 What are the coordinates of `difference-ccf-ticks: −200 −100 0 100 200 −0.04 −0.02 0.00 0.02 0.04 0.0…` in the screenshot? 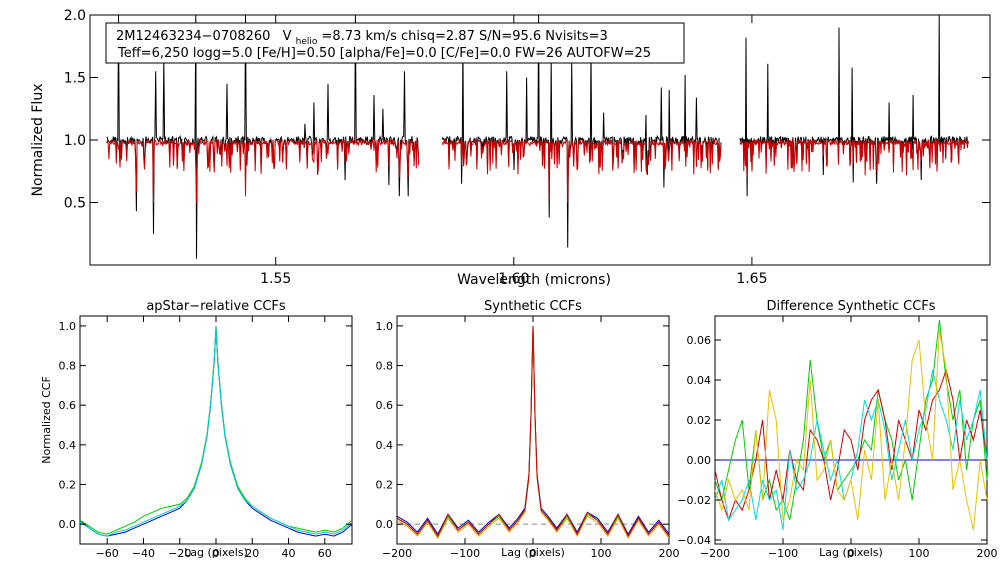 It's located at (837, 438).